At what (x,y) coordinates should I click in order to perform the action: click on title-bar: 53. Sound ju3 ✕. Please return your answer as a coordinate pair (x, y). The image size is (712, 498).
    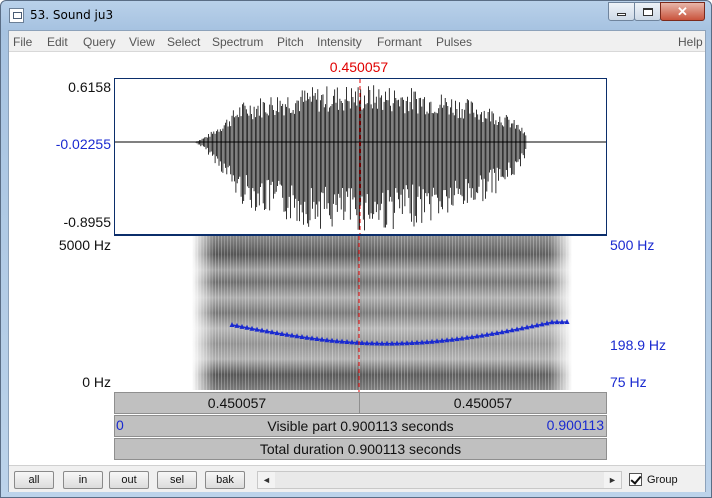
    Looking at the image, I should click on (356, 15).